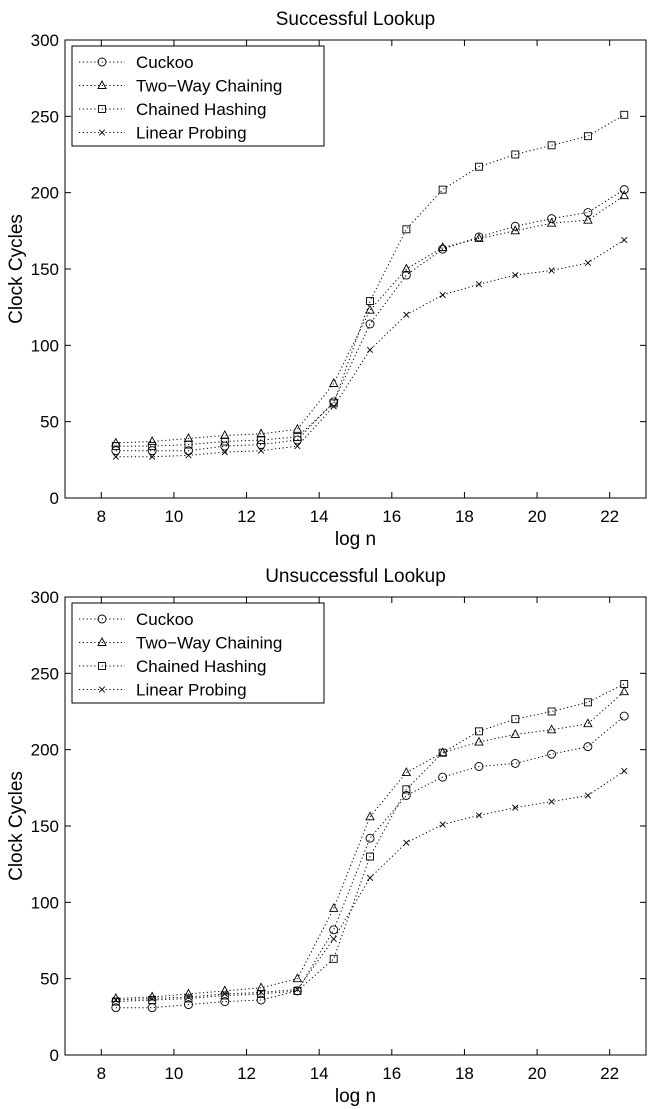  What do you see at coordinates (201, 666) in the screenshot?
I see `legend-label: Chained Hashing` at bounding box center [201, 666].